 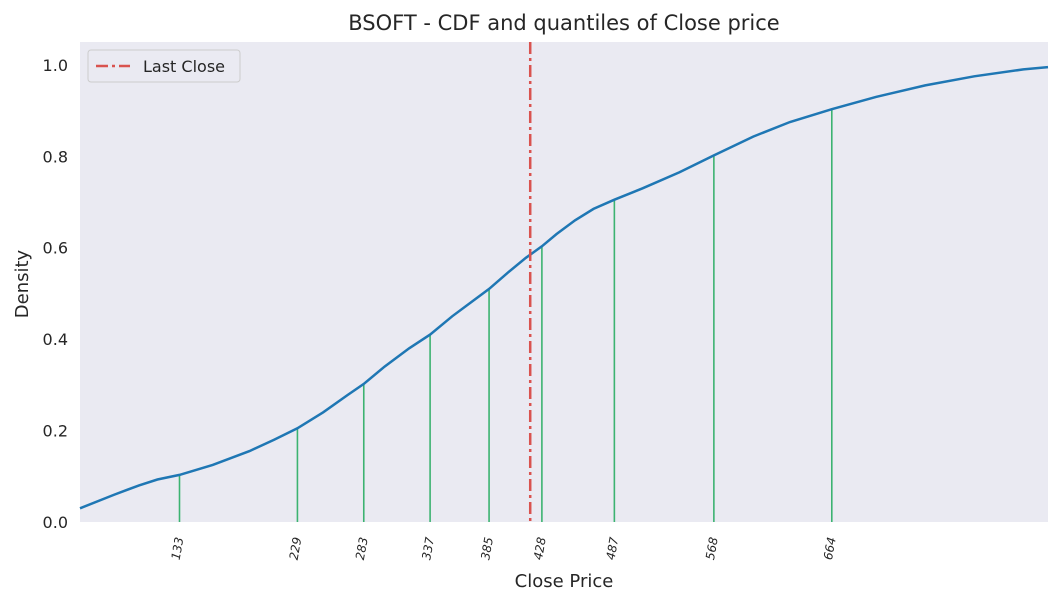 I want to click on x-tick-label: 428, so click(x=540, y=548).